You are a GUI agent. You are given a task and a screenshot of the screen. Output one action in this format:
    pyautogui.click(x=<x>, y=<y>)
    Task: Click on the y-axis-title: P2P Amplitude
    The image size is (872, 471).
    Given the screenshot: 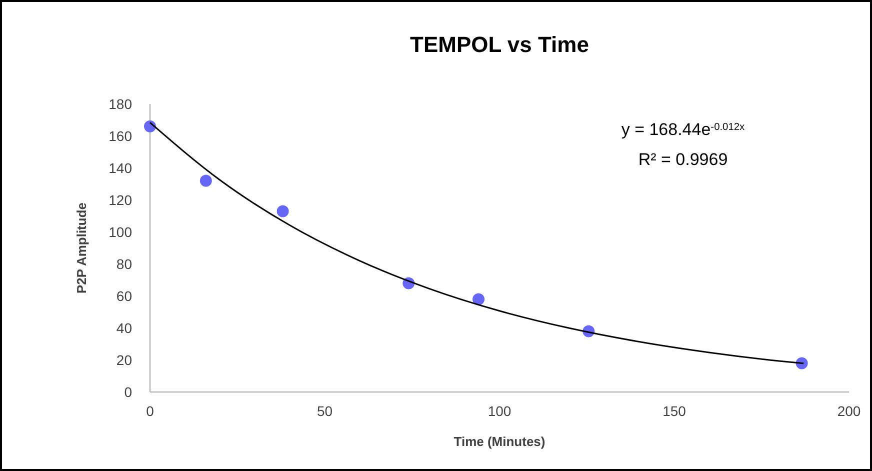 What is the action you would take?
    pyautogui.click(x=81, y=248)
    